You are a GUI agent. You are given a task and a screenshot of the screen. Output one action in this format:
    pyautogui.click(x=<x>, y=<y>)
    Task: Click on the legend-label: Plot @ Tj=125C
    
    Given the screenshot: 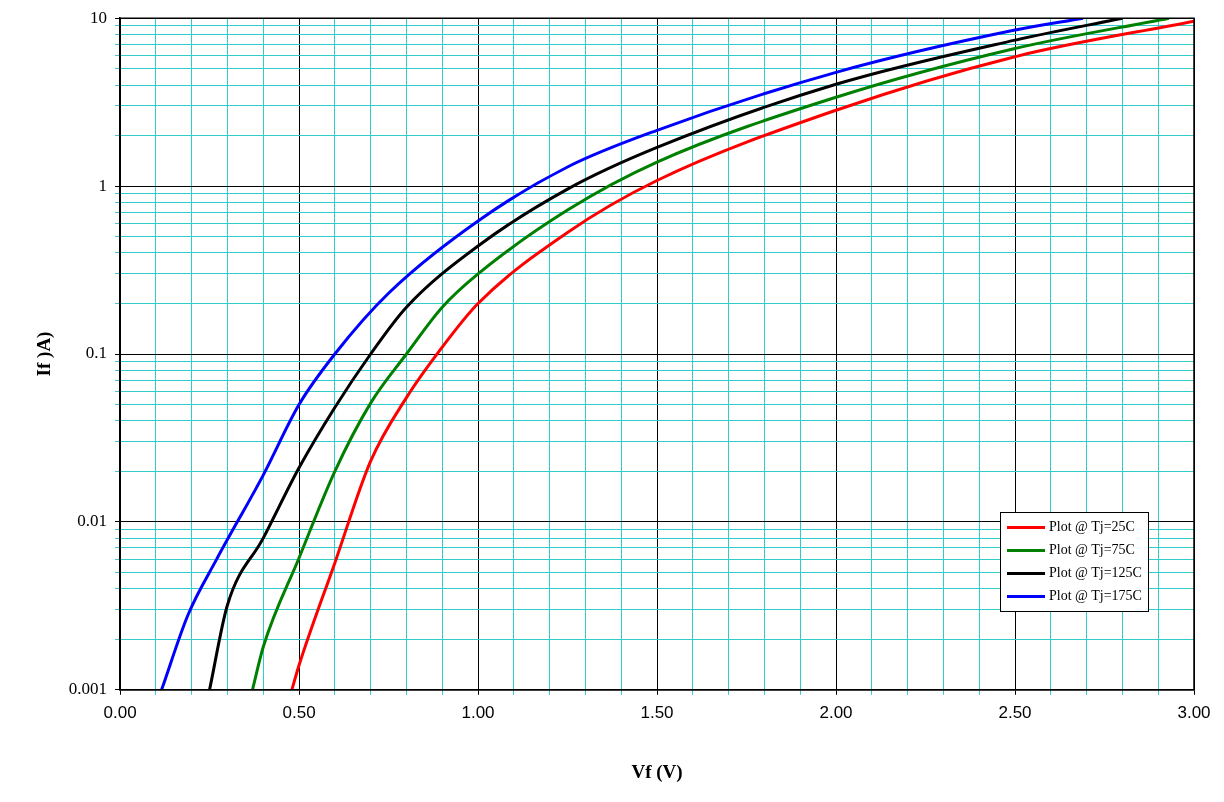 What is the action you would take?
    pyautogui.click(x=1095, y=573)
    